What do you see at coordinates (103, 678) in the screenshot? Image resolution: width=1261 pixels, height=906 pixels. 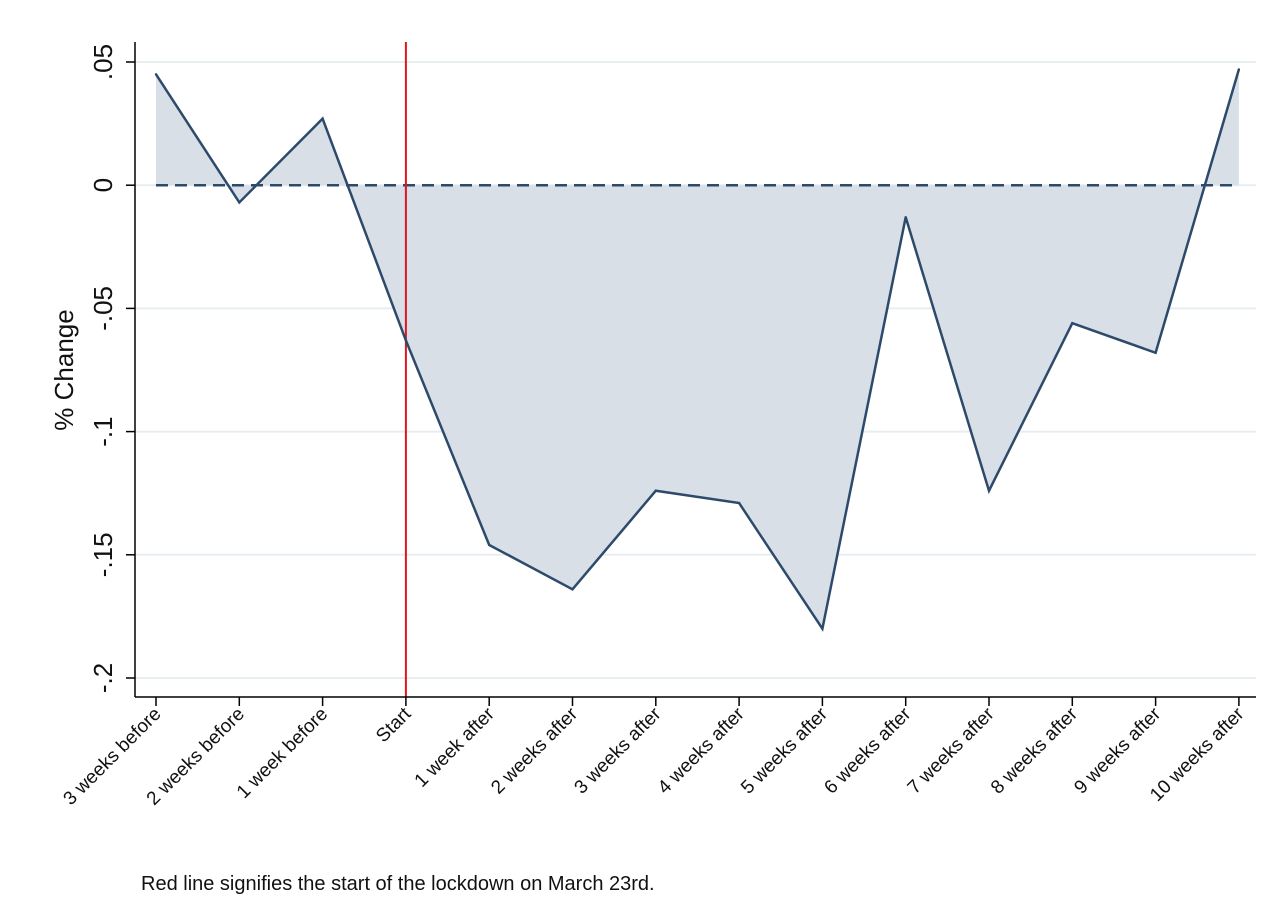 I see `y-tick-label-5: -.2` at bounding box center [103, 678].